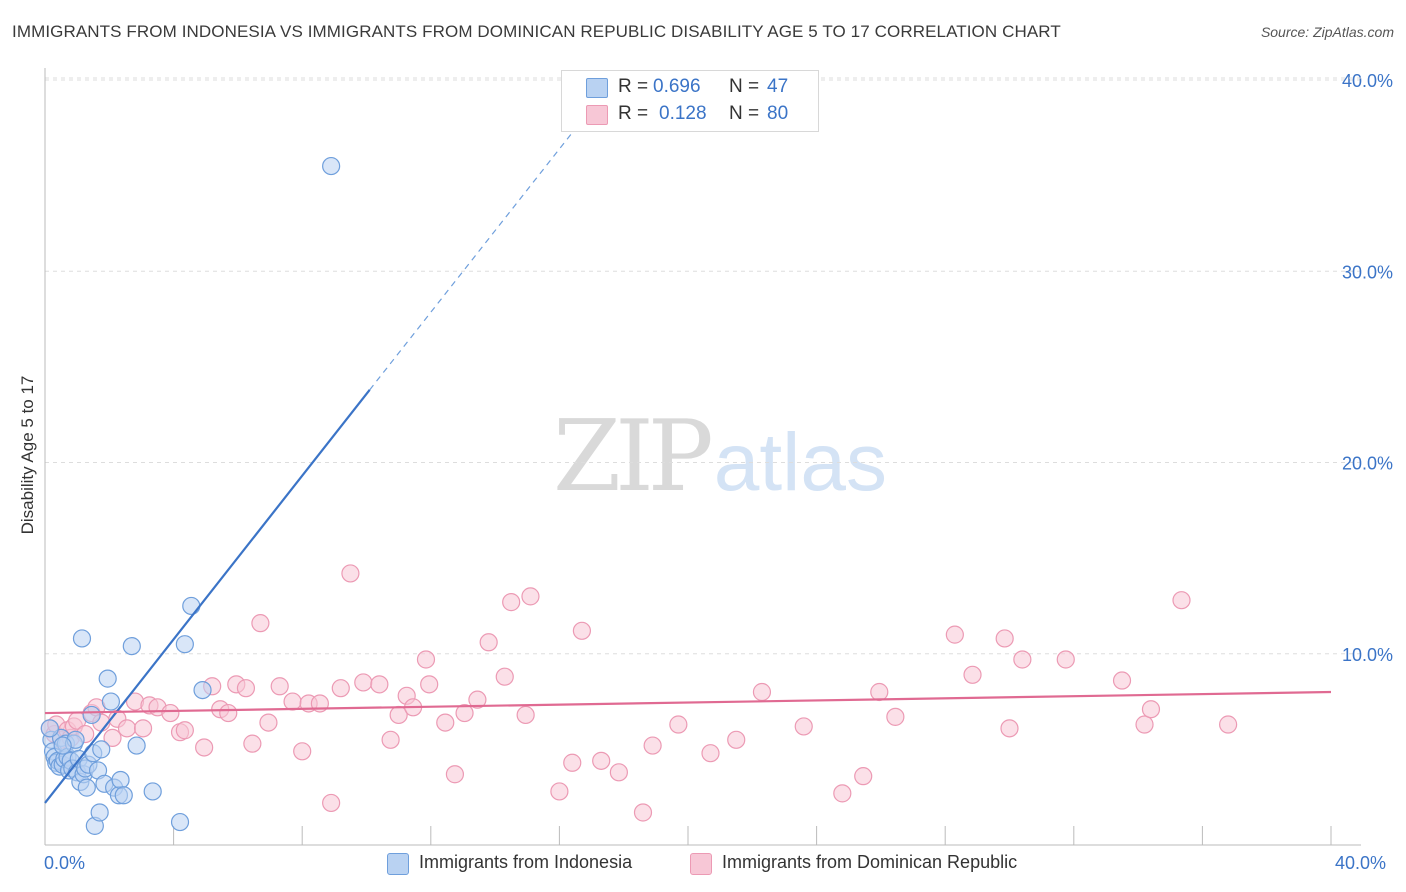 The image size is (1406, 892). What do you see at coordinates (633, 457) in the screenshot?
I see `watermark-zip: ZIP` at bounding box center [633, 457].